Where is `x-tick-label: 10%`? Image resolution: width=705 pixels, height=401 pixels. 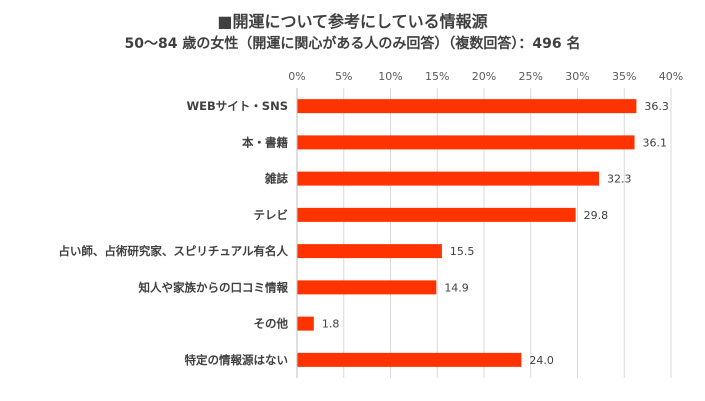 x-tick-label: 10% is located at coordinates (390, 76).